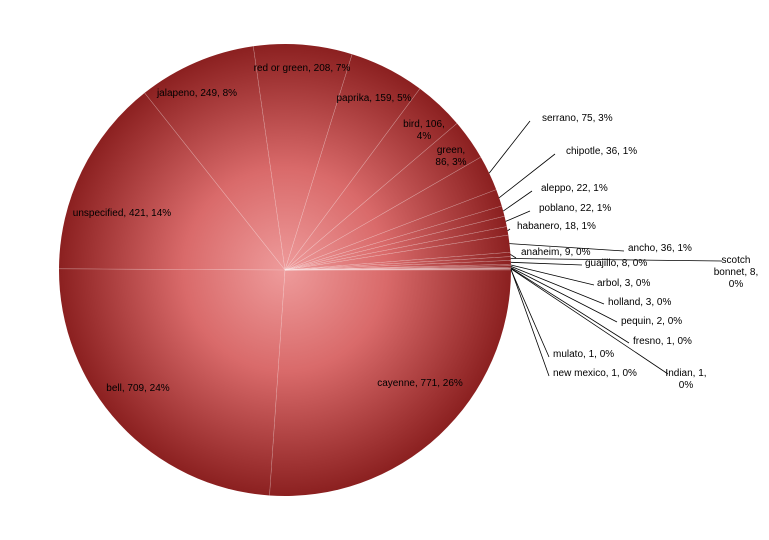 This screenshot has width=769, height=540. What do you see at coordinates (137, 388) in the screenshot?
I see `data-label-bell: bell, 709, 24%` at bounding box center [137, 388].